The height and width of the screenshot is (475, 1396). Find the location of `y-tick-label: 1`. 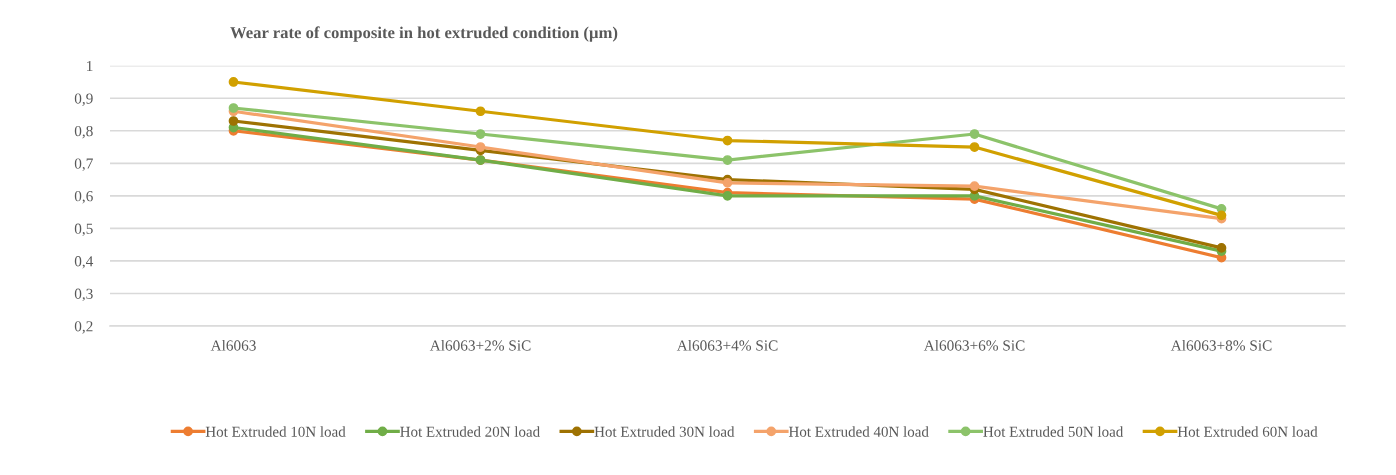

y-tick-label: 1 is located at coordinates (90, 65).